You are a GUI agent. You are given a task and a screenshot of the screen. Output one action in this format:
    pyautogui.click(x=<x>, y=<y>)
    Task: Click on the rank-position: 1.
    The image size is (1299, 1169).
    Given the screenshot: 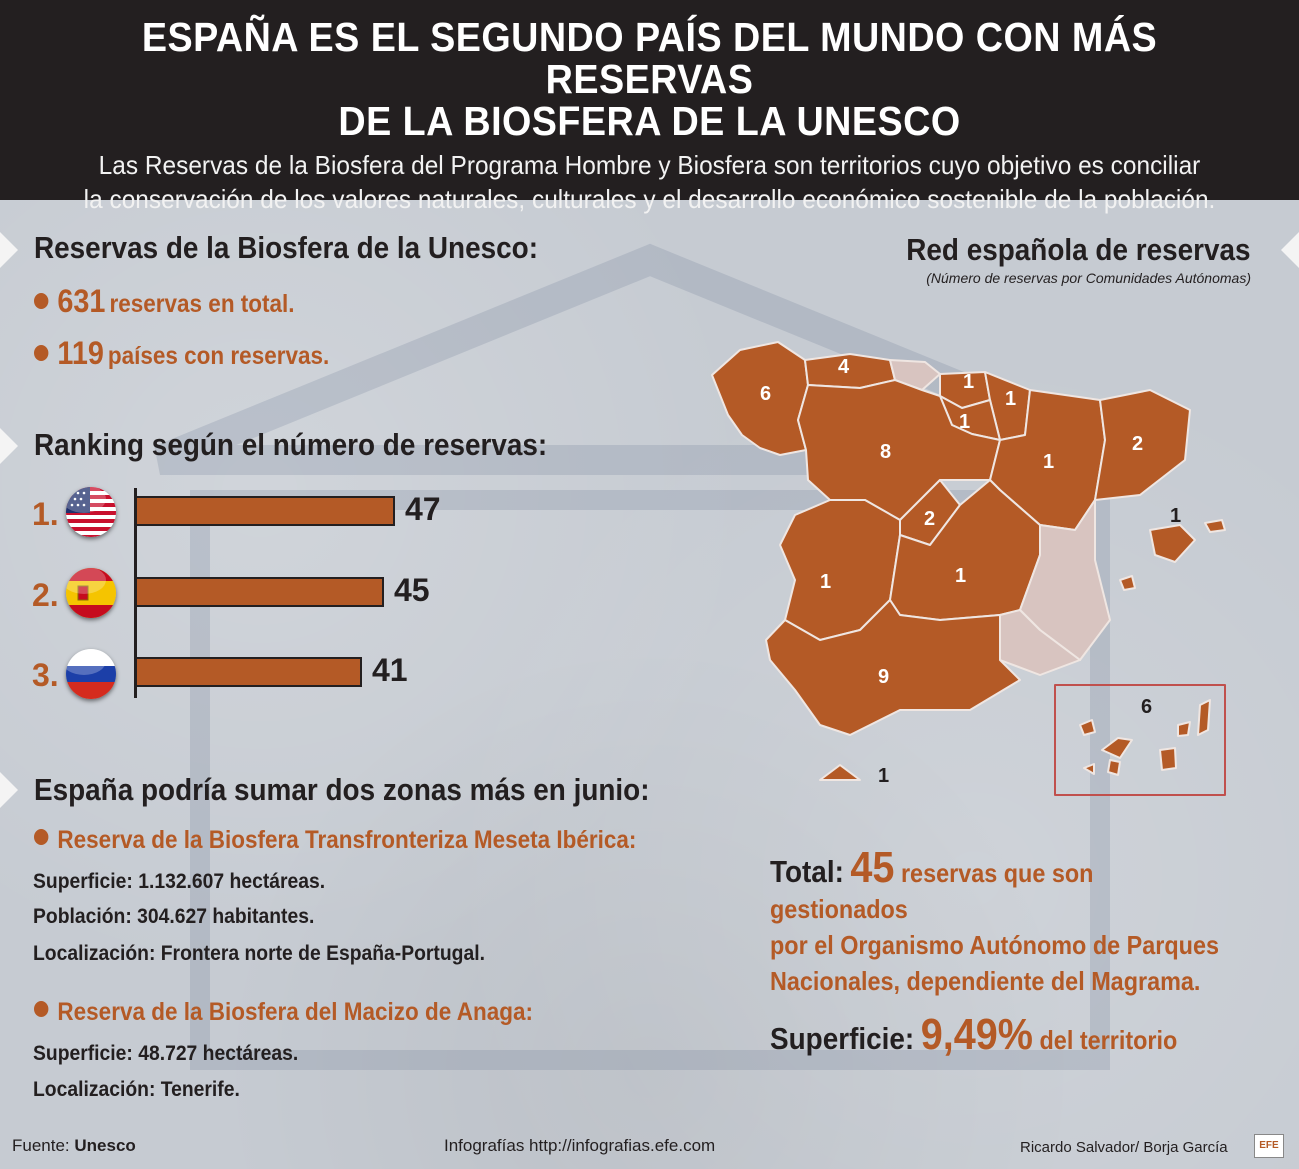 What is the action you would take?
    pyautogui.click(x=45, y=514)
    